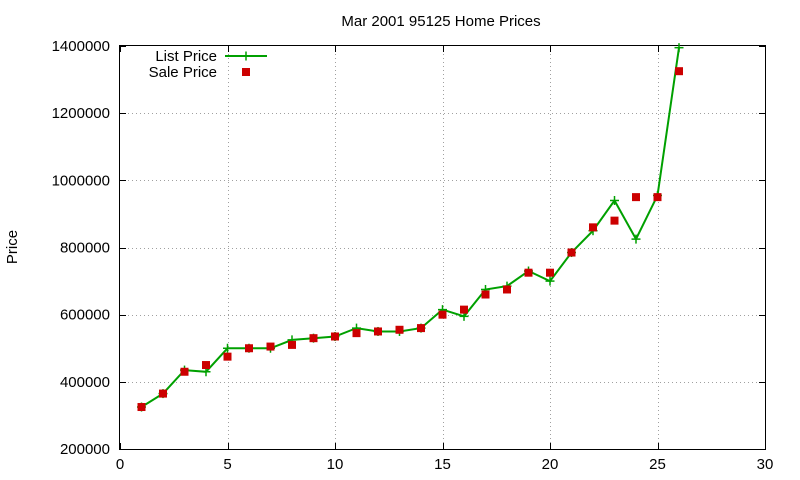 This screenshot has height=480, width=800. I want to click on y-tick-label: 200000, so click(85, 449).